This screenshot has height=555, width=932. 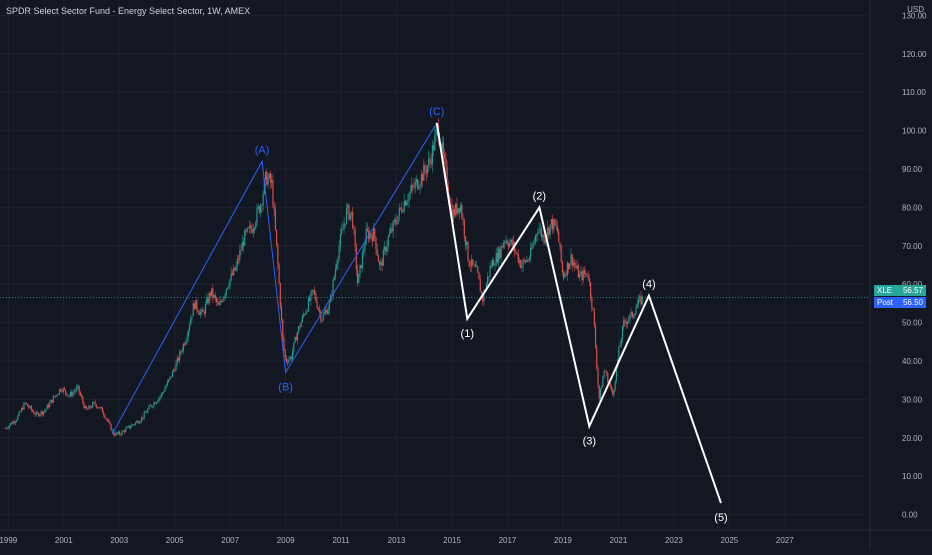 What do you see at coordinates (912, 399) in the screenshot?
I see `y-tick-label: 30.00` at bounding box center [912, 399].